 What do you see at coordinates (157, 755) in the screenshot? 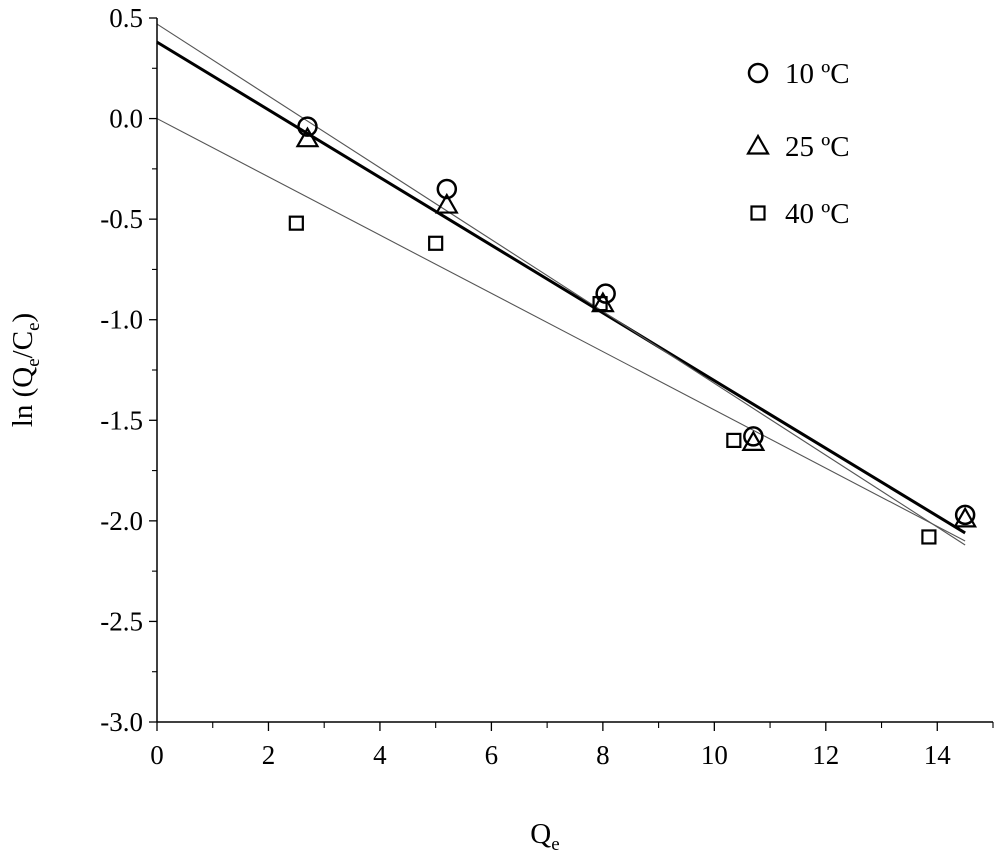
I see `x-tick-label: 0` at bounding box center [157, 755].